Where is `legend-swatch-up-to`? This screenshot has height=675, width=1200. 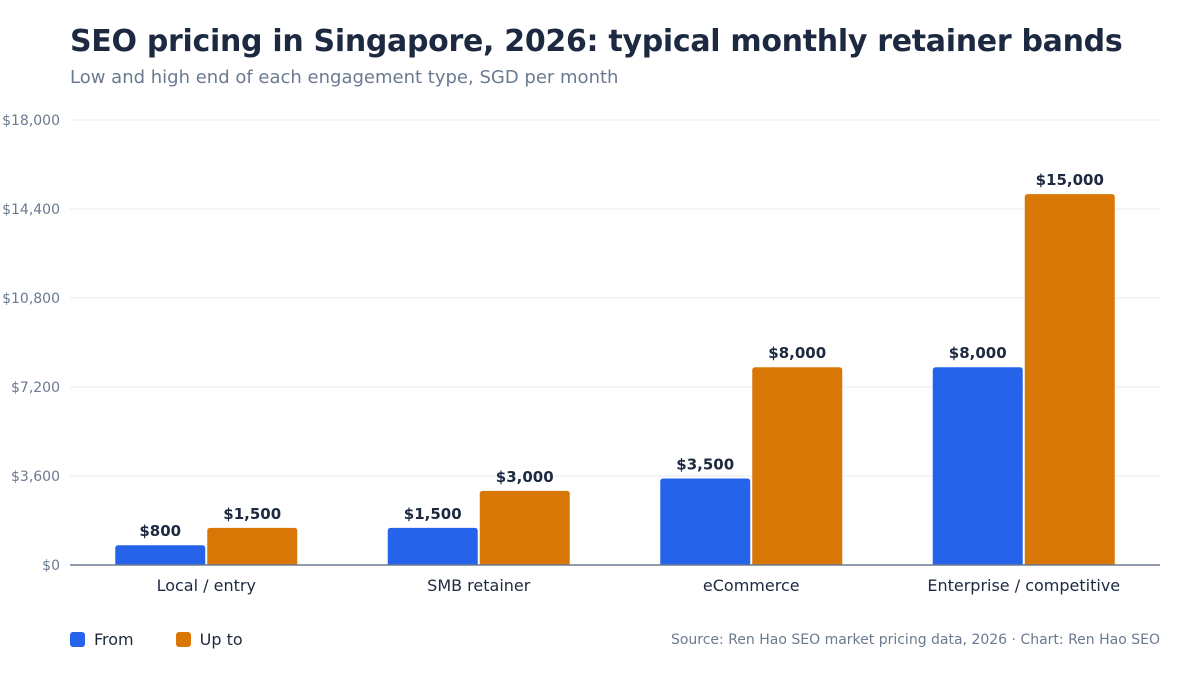
legend-swatch-up-to is located at coordinates (183, 639).